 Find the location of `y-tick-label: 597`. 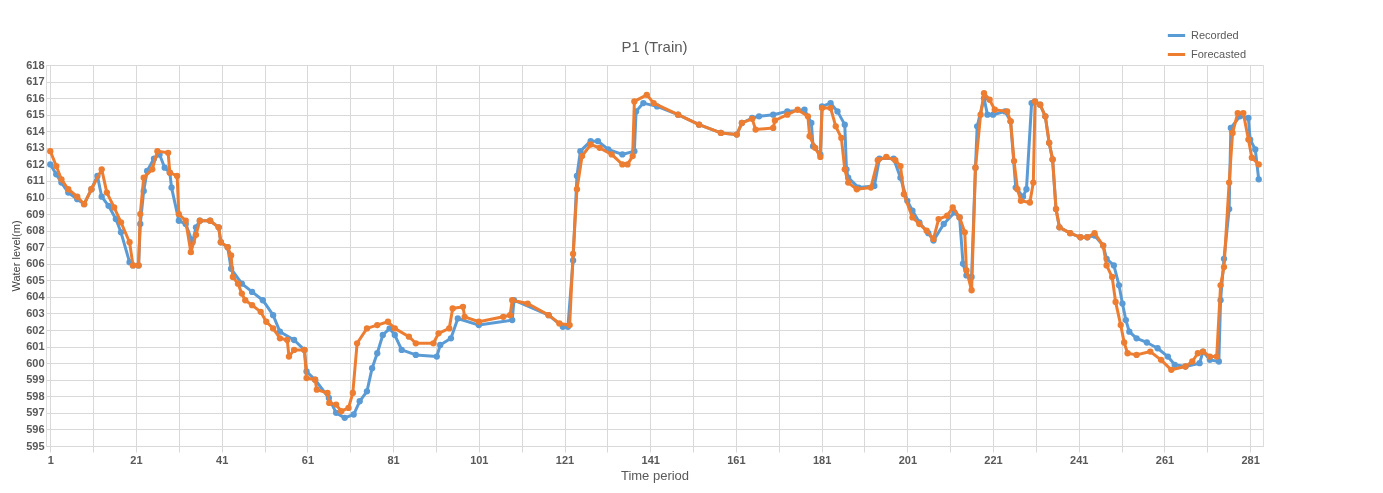

y-tick-label: 597 is located at coordinates (35, 412).